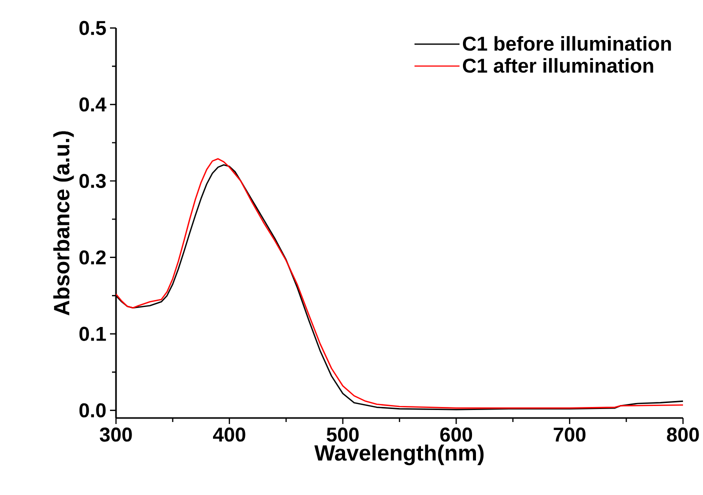  What do you see at coordinates (570, 435) in the screenshot?
I see `x-tick-label: 700` at bounding box center [570, 435].